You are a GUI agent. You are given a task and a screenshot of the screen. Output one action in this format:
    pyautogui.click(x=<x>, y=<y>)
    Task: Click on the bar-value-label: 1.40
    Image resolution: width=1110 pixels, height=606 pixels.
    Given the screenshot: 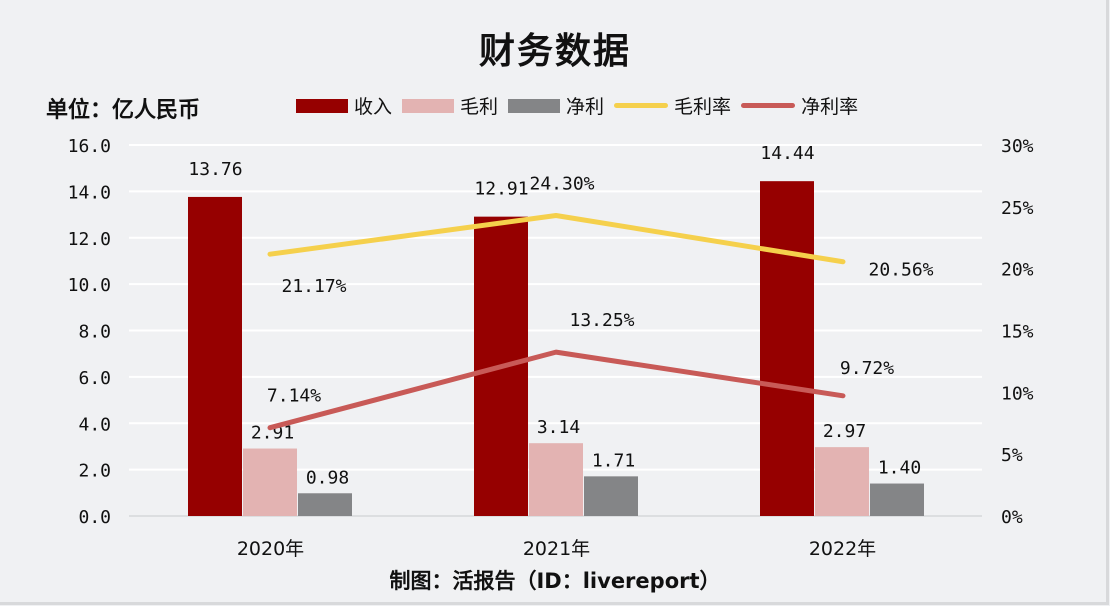 What is the action you would take?
    pyautogui.click(x=899, y=468)
    